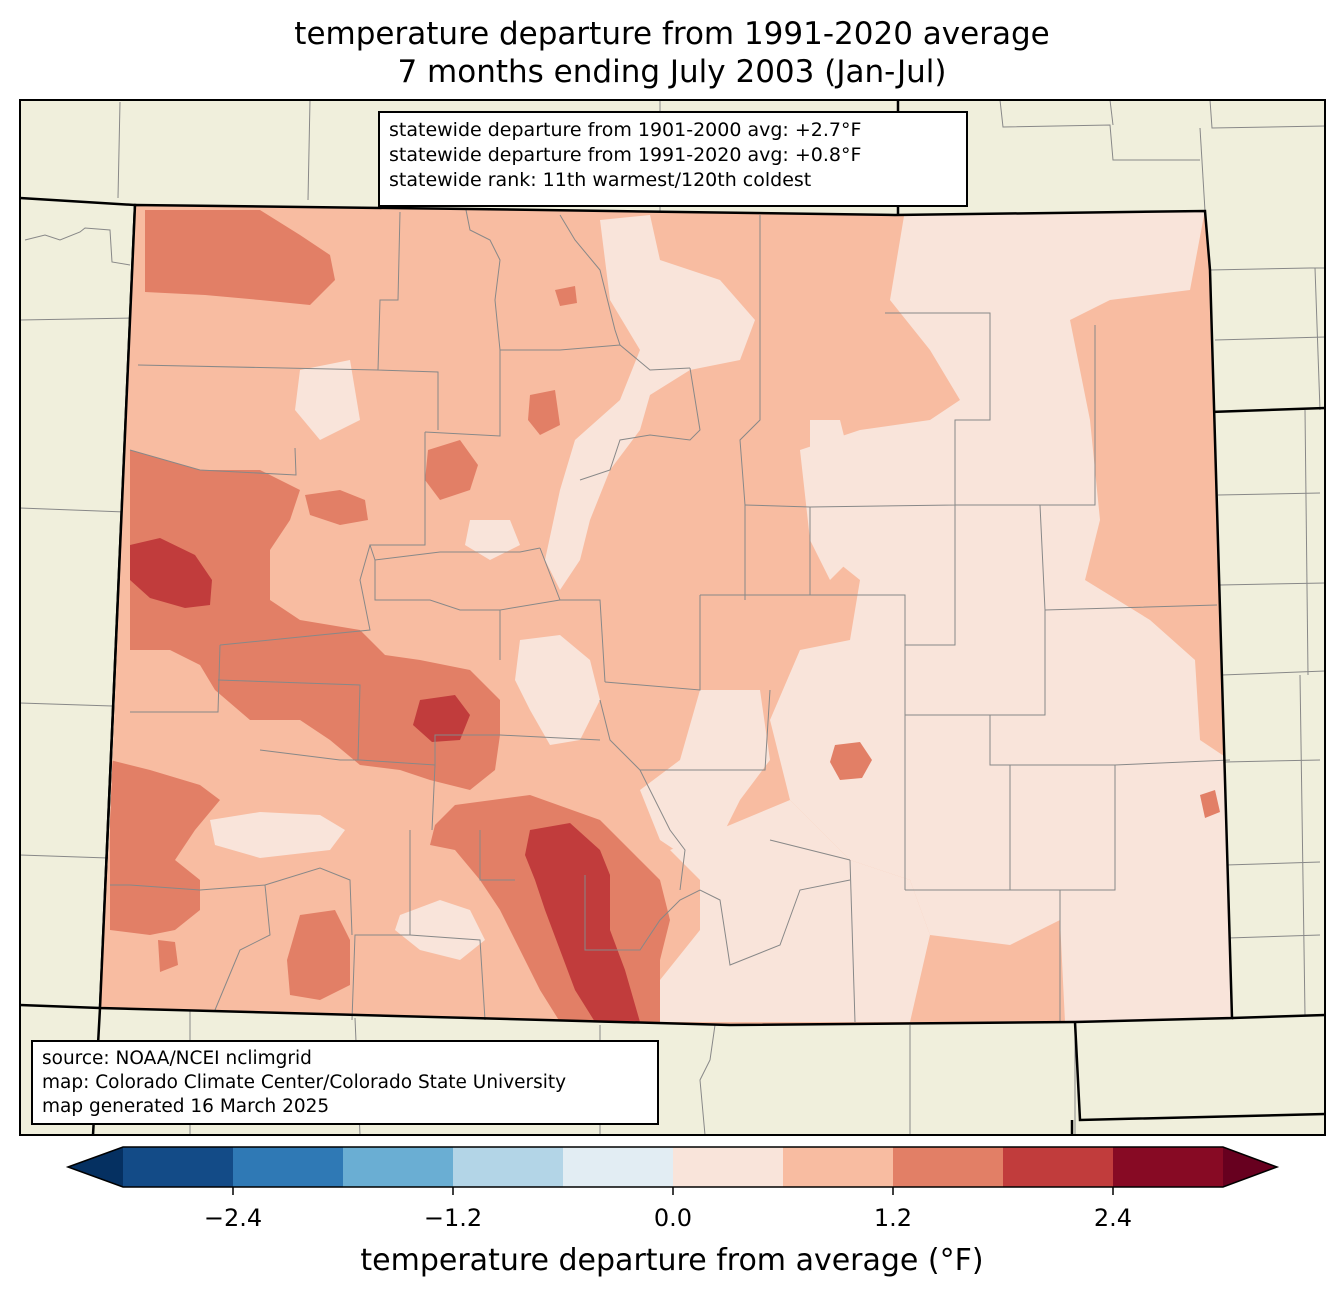 This screenshot has width=1344, height=1299. Describe the element at coordinates (233, 1218) in the screenshot. I see `colorbar-tick-label: −2.4` at that location.